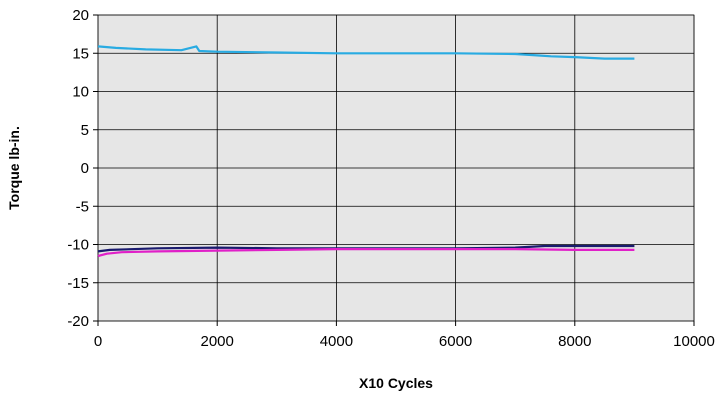  What do you see at coordinates (98, 341) in the screenshot?
I see `x-tick-label: 0` at bounding box center [98, 341].